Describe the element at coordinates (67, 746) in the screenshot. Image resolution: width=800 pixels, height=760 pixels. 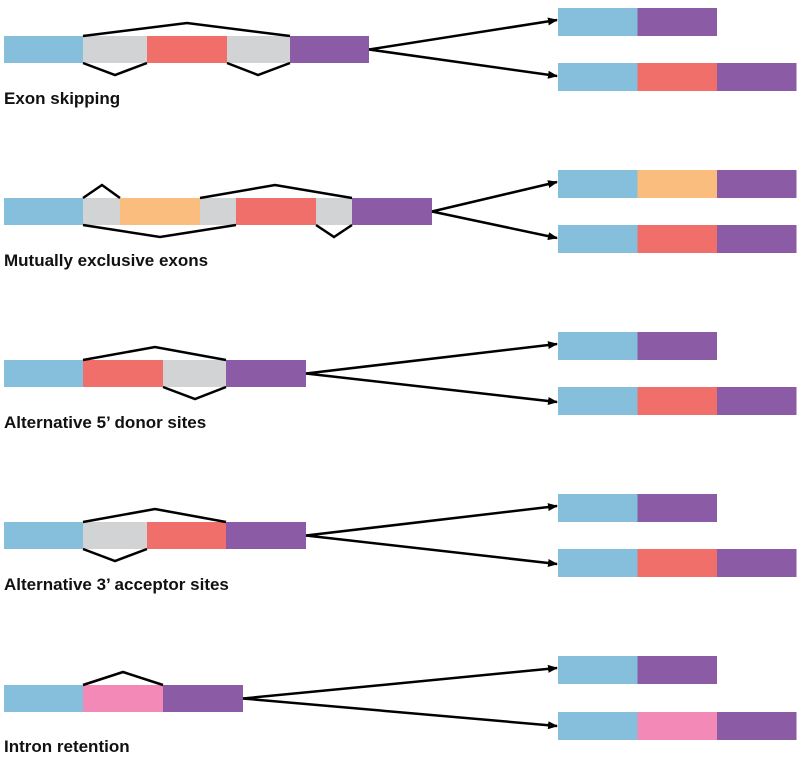
I see `label-intron-retention: Intron retention` at that location.